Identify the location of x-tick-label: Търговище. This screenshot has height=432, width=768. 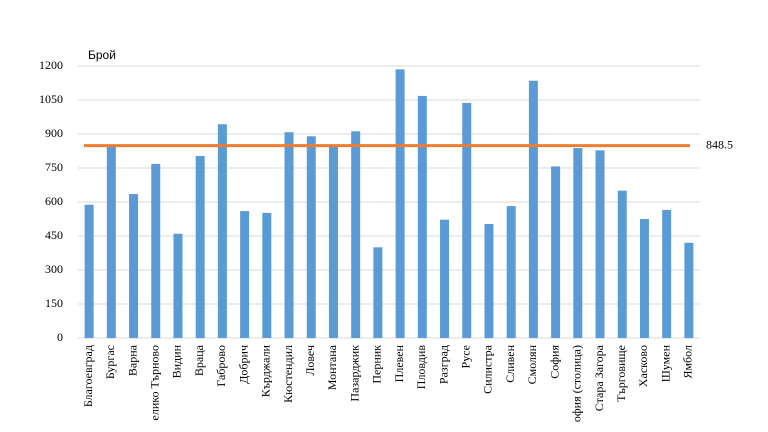
(621, 373).